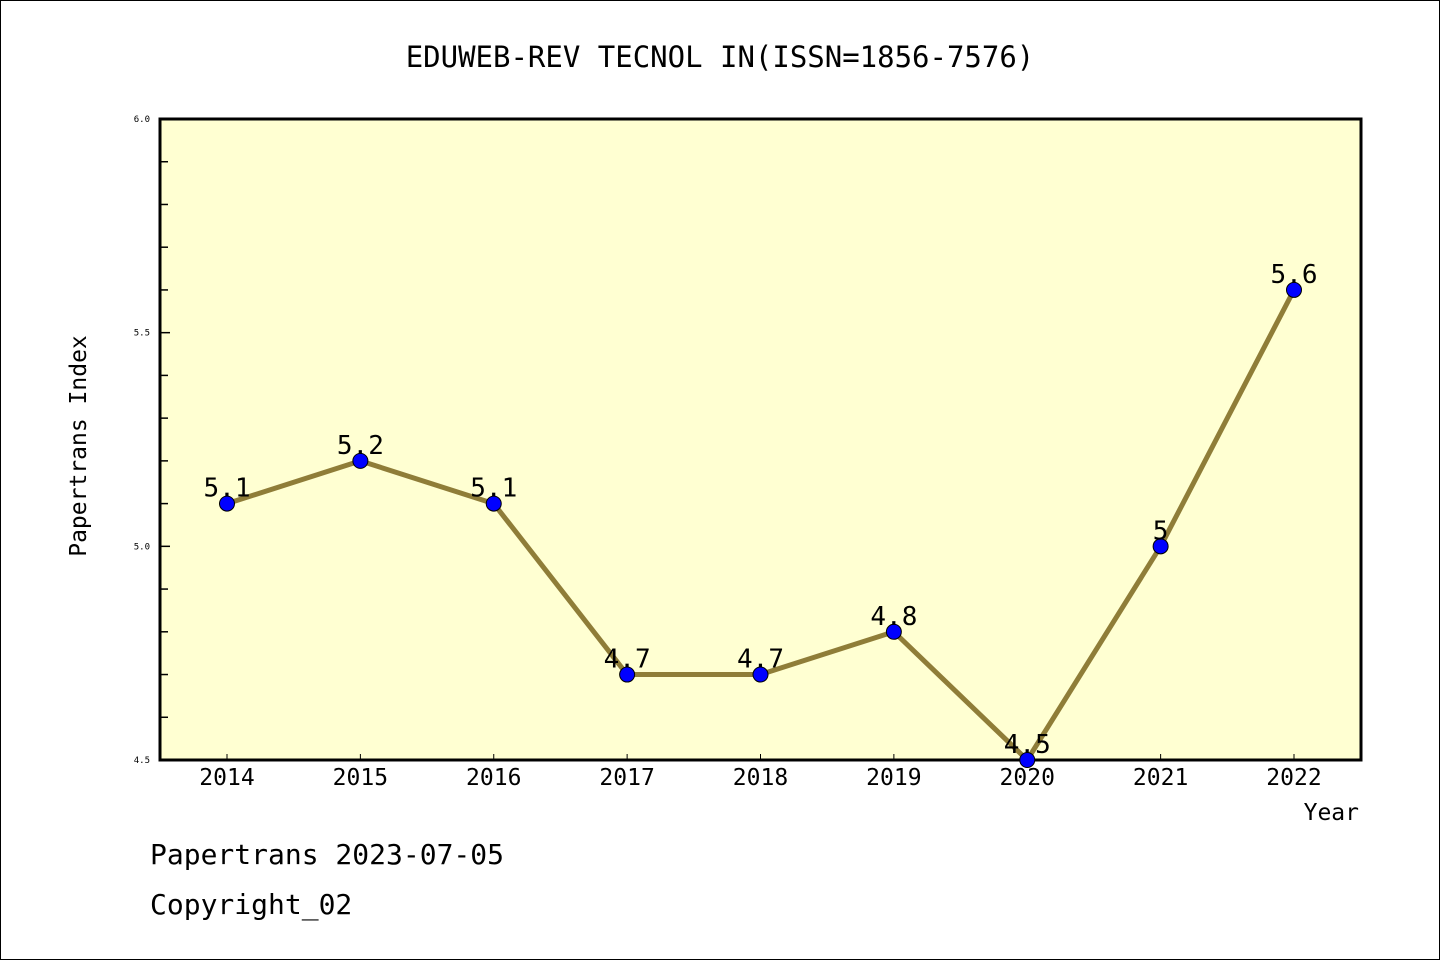 The image size is (1440, 960). I want to click on x-tick-label: 2021, so click(1160, 778).